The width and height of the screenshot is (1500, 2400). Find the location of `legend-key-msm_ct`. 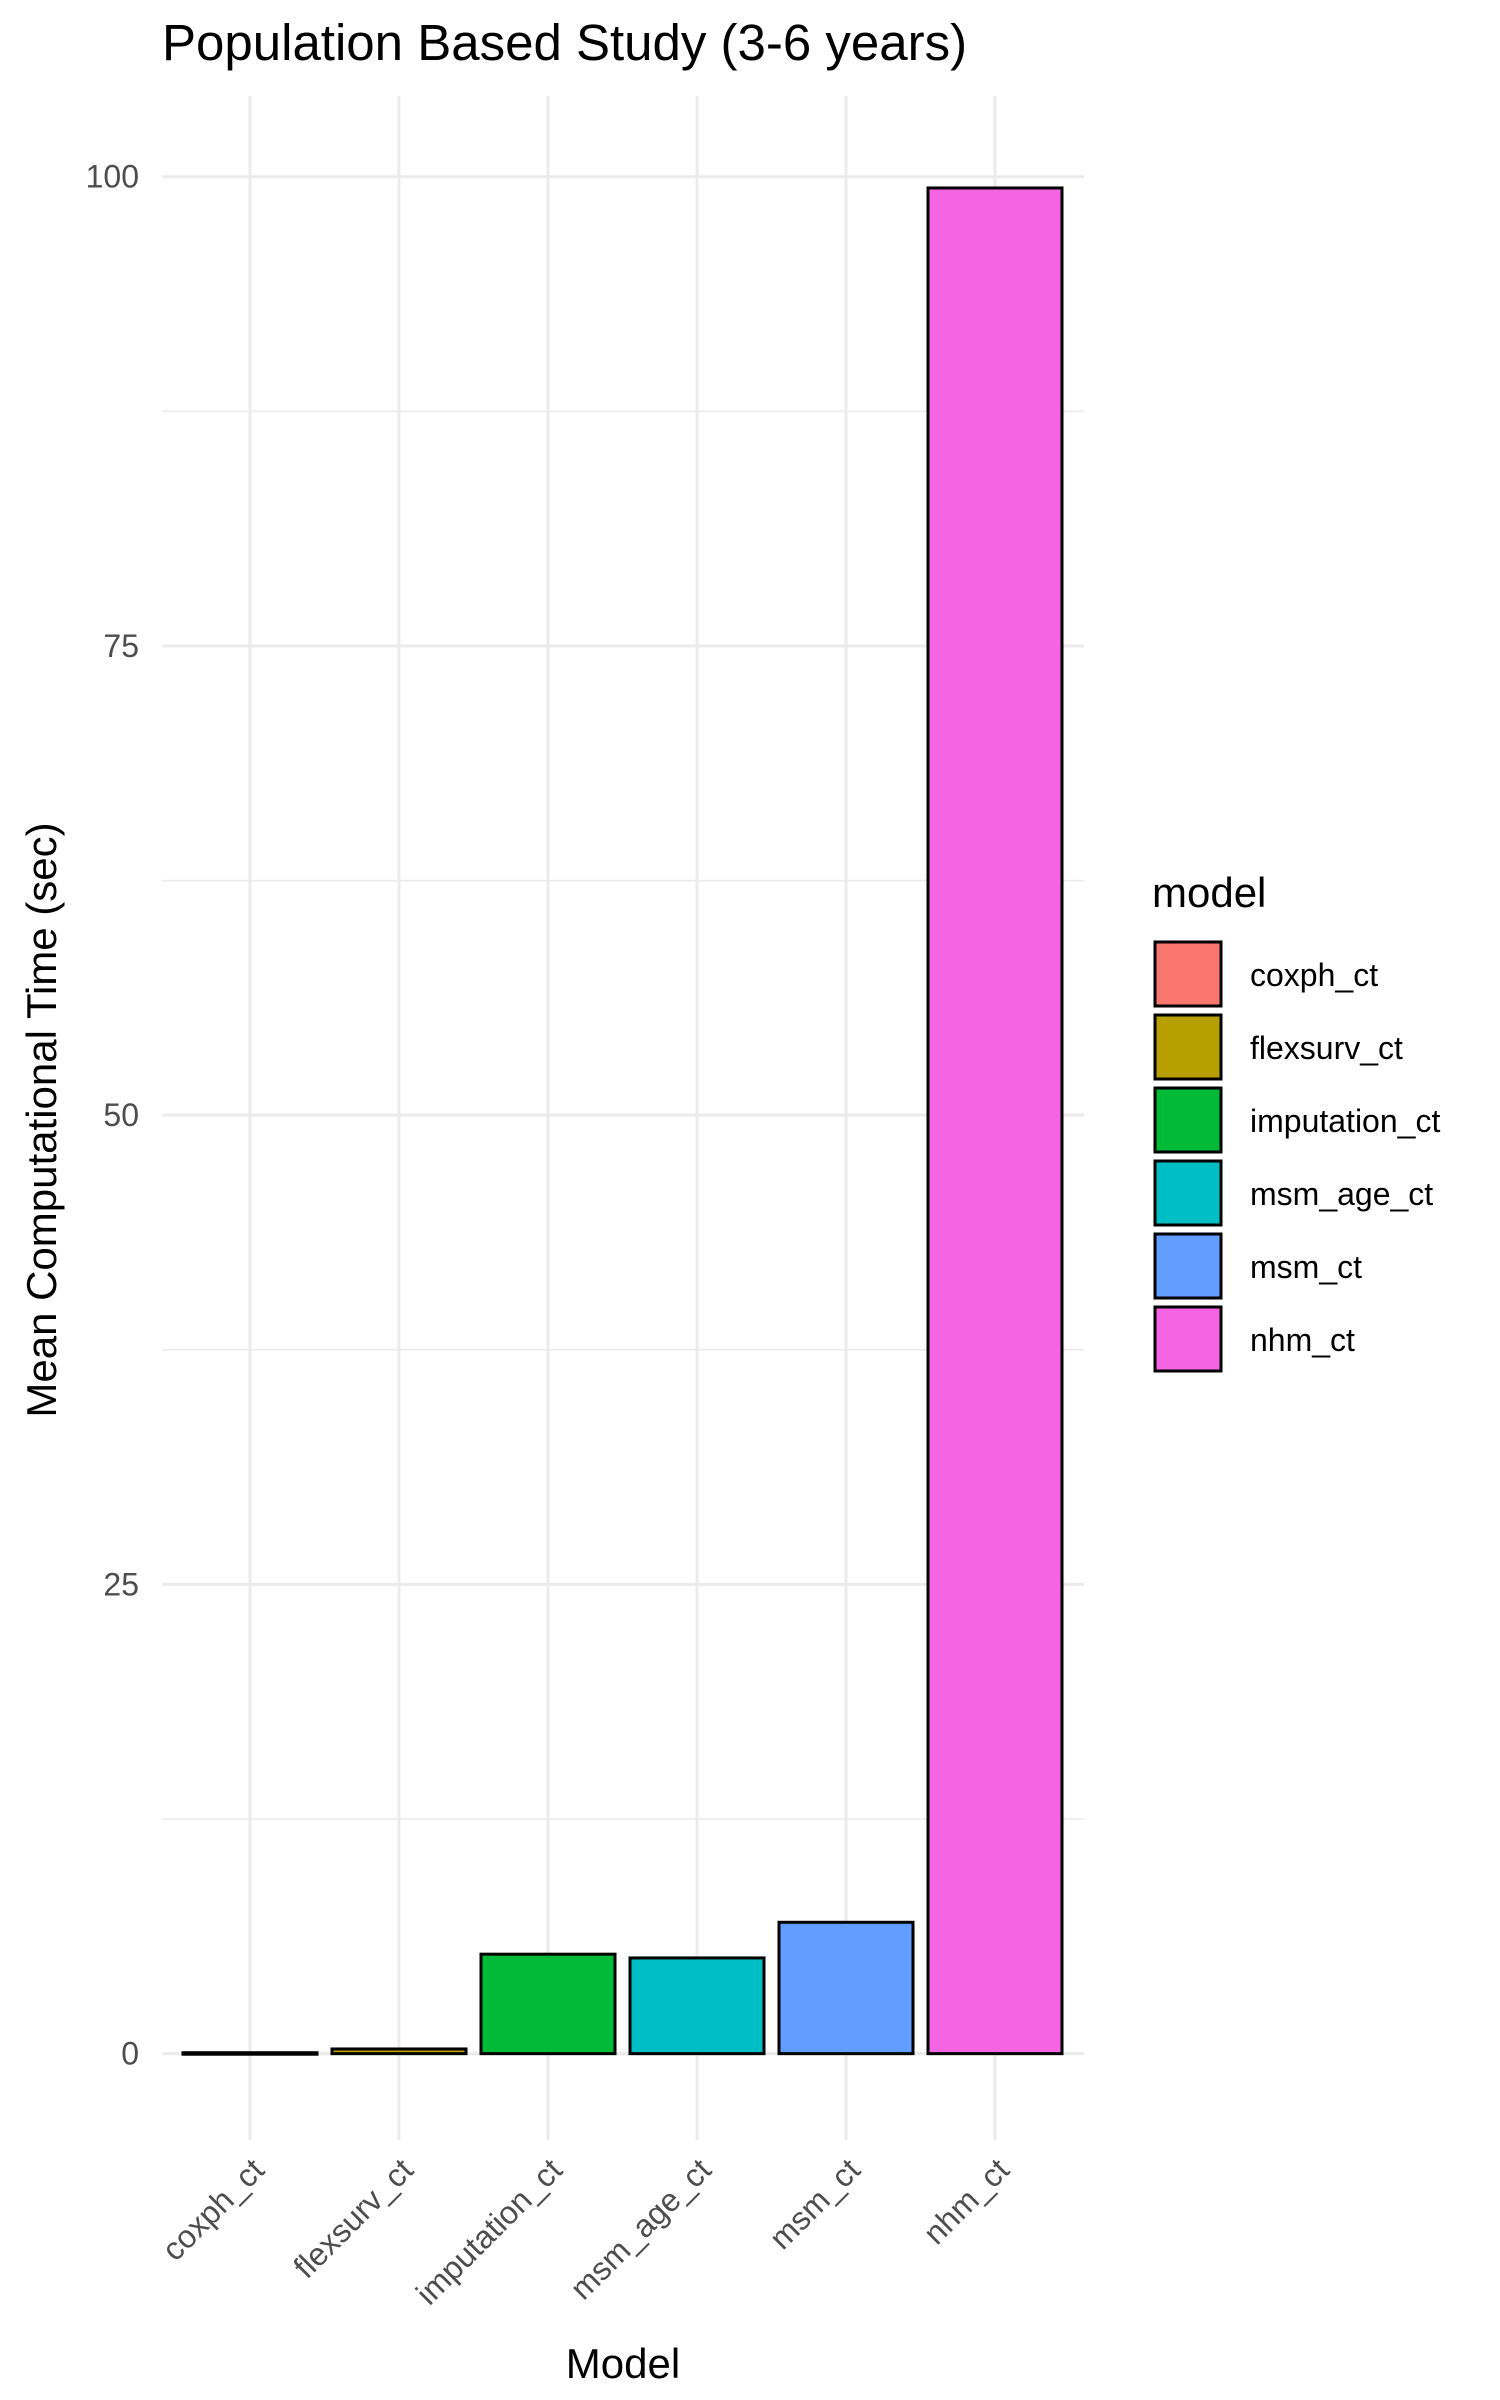

legend-key-msm_ct is located at coordinates (1188, 1266).